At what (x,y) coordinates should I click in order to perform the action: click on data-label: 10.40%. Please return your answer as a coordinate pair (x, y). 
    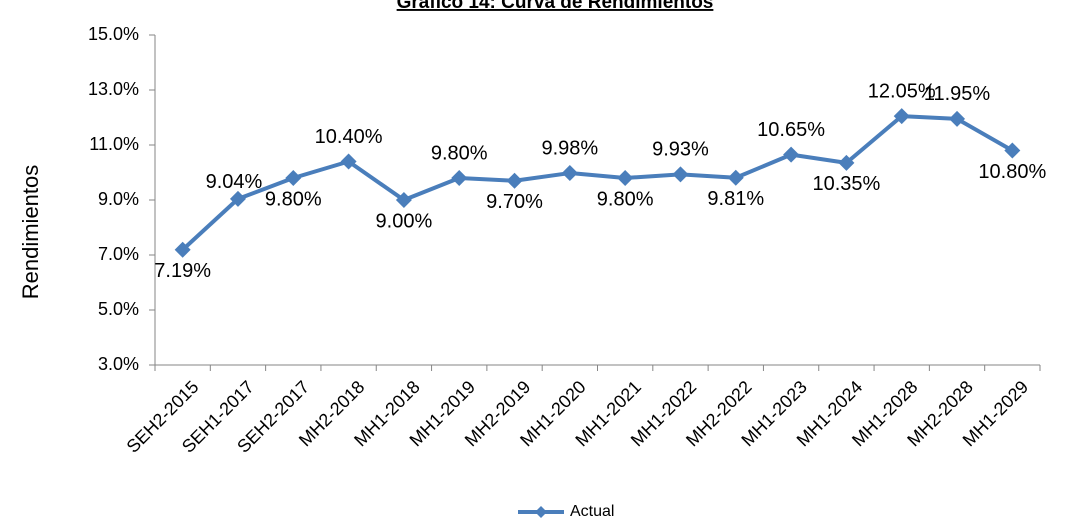
    Looking at the image, I should click on (349, 137).